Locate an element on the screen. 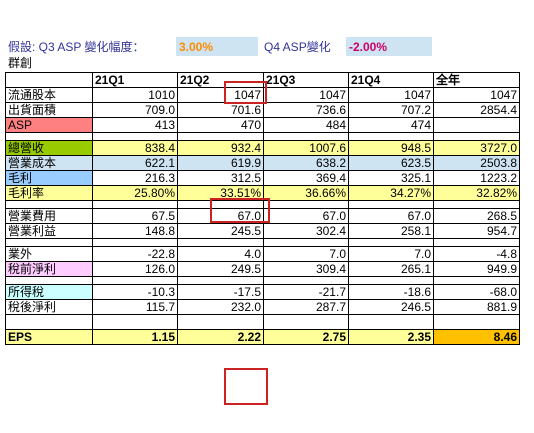  cell: 325.1 is located at coordinates (391, 178).